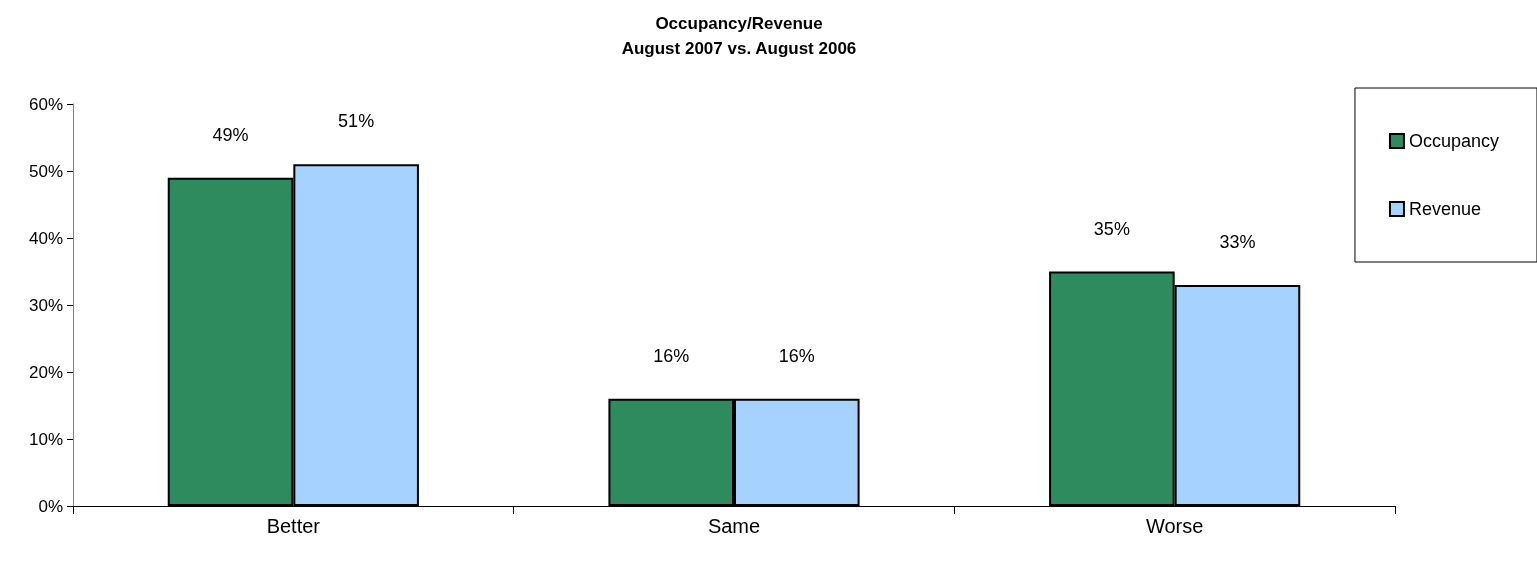 The height and width of the screenshot is (562, 1537). I want to click on data-label: 33%, so click(1237, 241).